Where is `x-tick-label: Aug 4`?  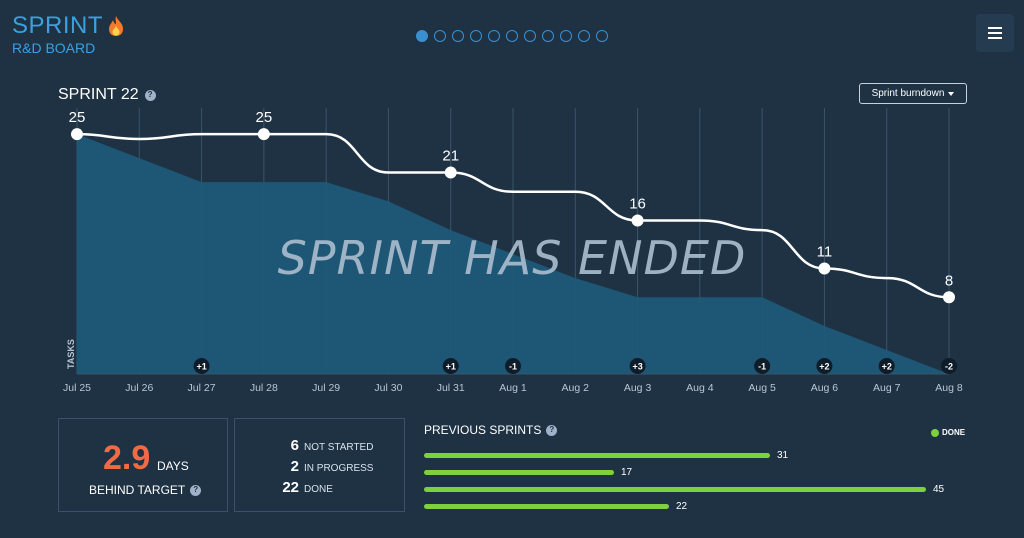
x-tick-label: Aug 4 is located at coordinates (700, 388).